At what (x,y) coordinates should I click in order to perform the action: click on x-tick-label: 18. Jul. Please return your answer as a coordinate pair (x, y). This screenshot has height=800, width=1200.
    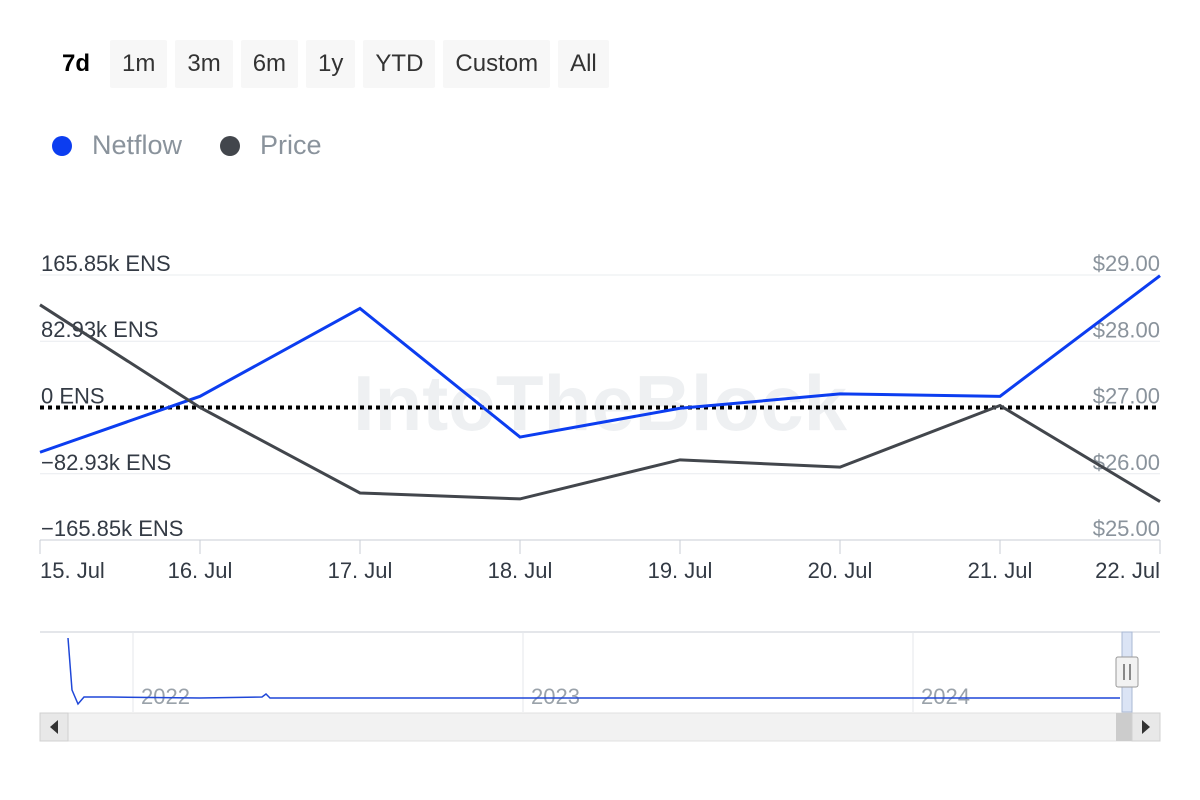
    Looking at the image, I should click on (520, 570).